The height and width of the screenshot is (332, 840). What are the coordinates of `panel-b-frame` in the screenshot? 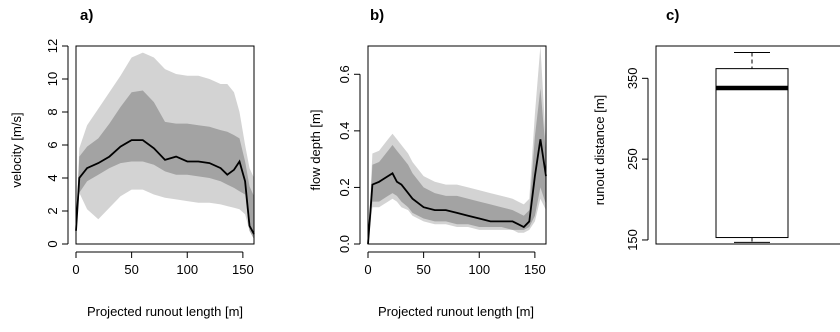 It's located at (457, 145).